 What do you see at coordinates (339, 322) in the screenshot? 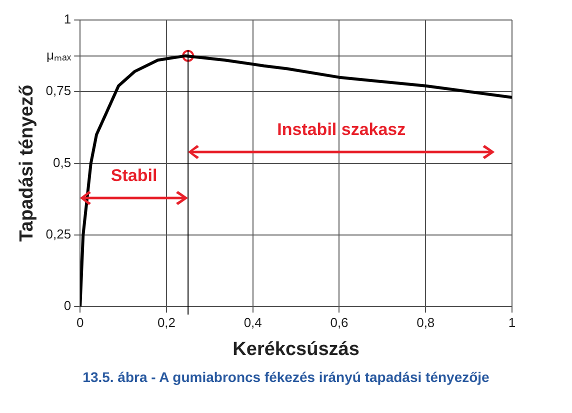
I see `x-tick-label: 0,6` at bounding box center [339, 322].